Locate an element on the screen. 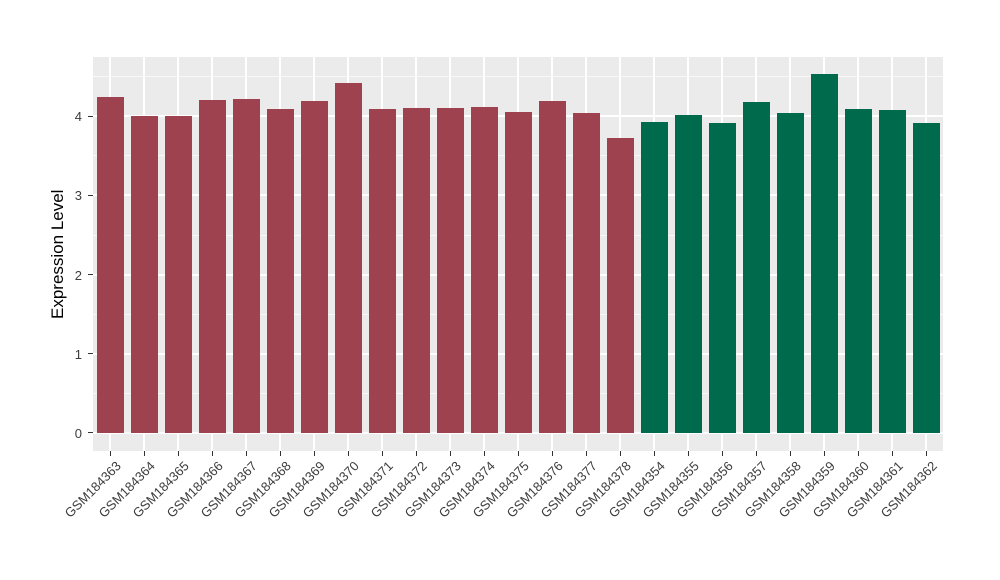 The height and width of the screenshot is (580, 1000). y-axis-tick-label: 4 is located at coordinates (78, 117).